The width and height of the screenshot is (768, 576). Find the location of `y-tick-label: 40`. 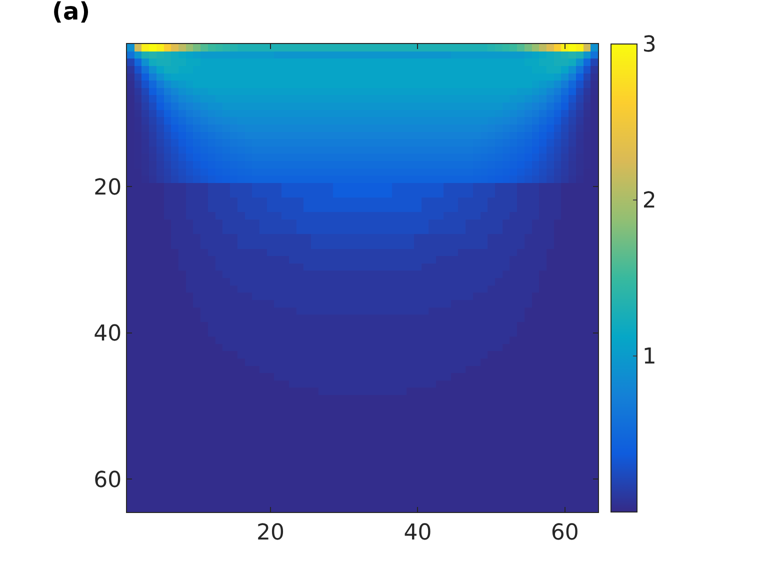

y-tick-label: 40 is located at coordinates (108, 334).